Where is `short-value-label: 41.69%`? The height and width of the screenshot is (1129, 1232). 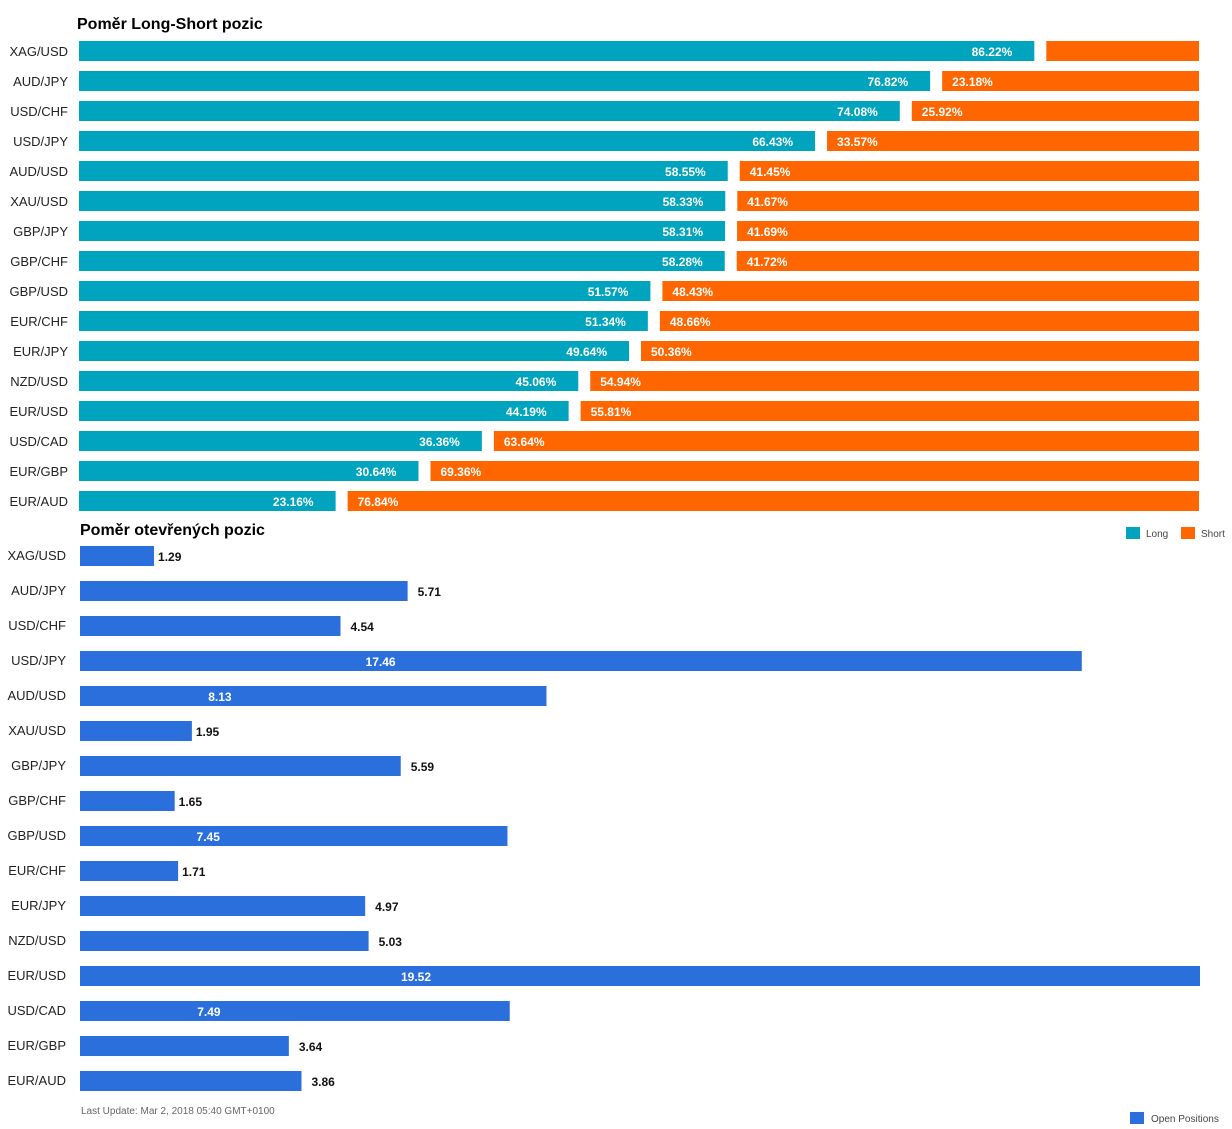
short-value-label: 41.69% is located at coordinates (767, 232).